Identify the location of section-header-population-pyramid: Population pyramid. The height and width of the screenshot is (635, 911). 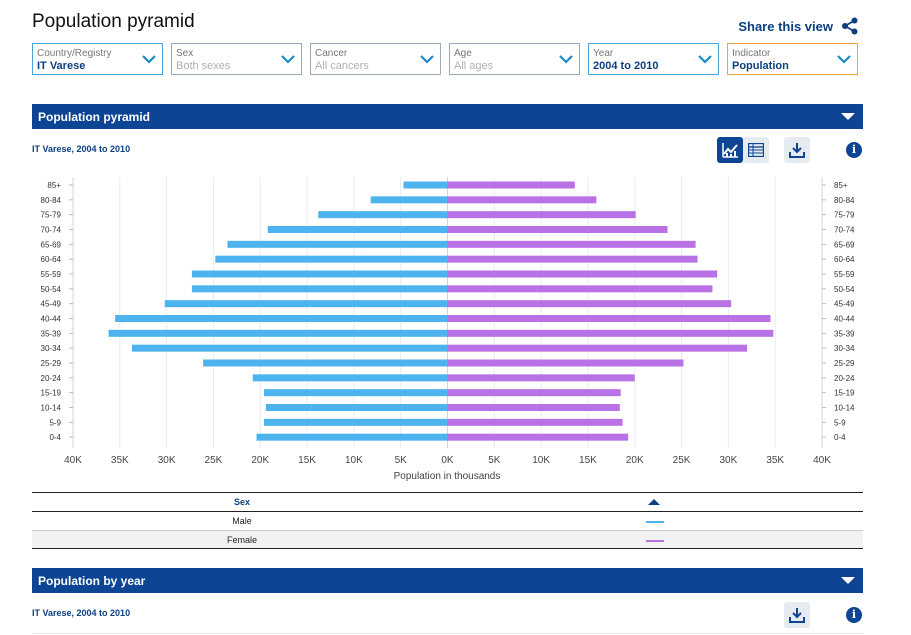
(447, 116).